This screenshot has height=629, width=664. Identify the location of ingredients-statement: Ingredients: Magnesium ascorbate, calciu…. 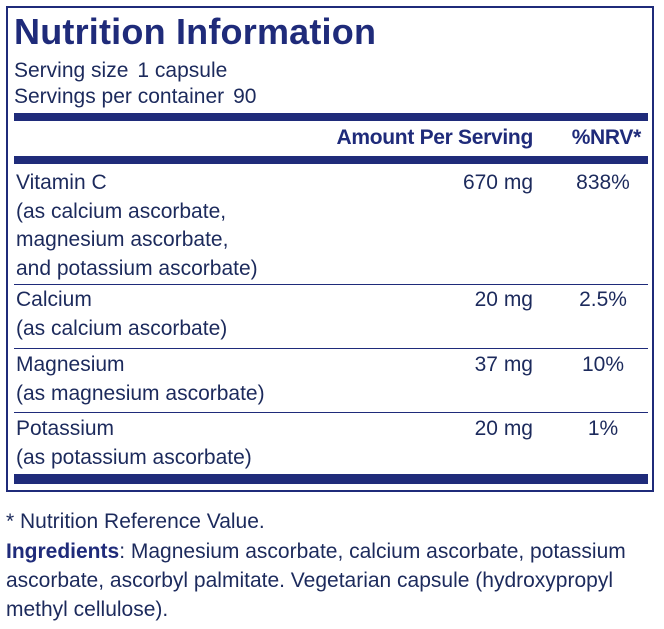
(331, 580).